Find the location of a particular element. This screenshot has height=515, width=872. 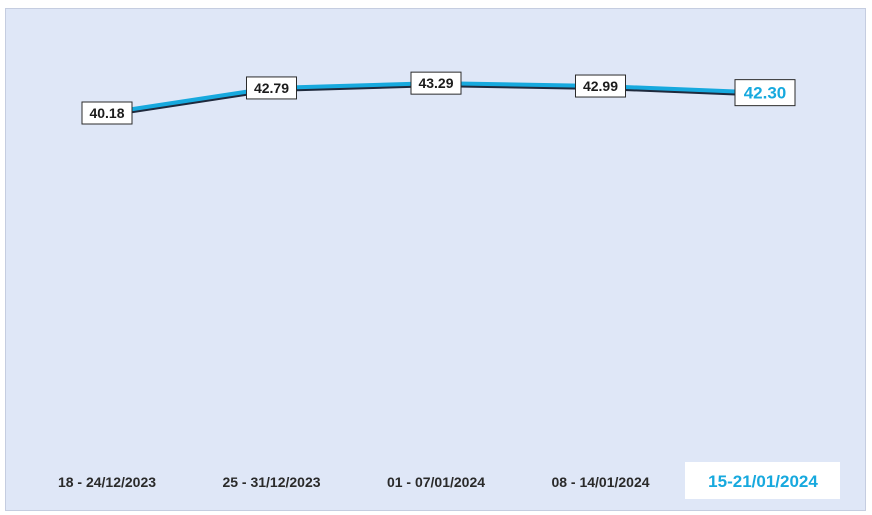

data-label: 43.29 is located at coordinates (435, 83).